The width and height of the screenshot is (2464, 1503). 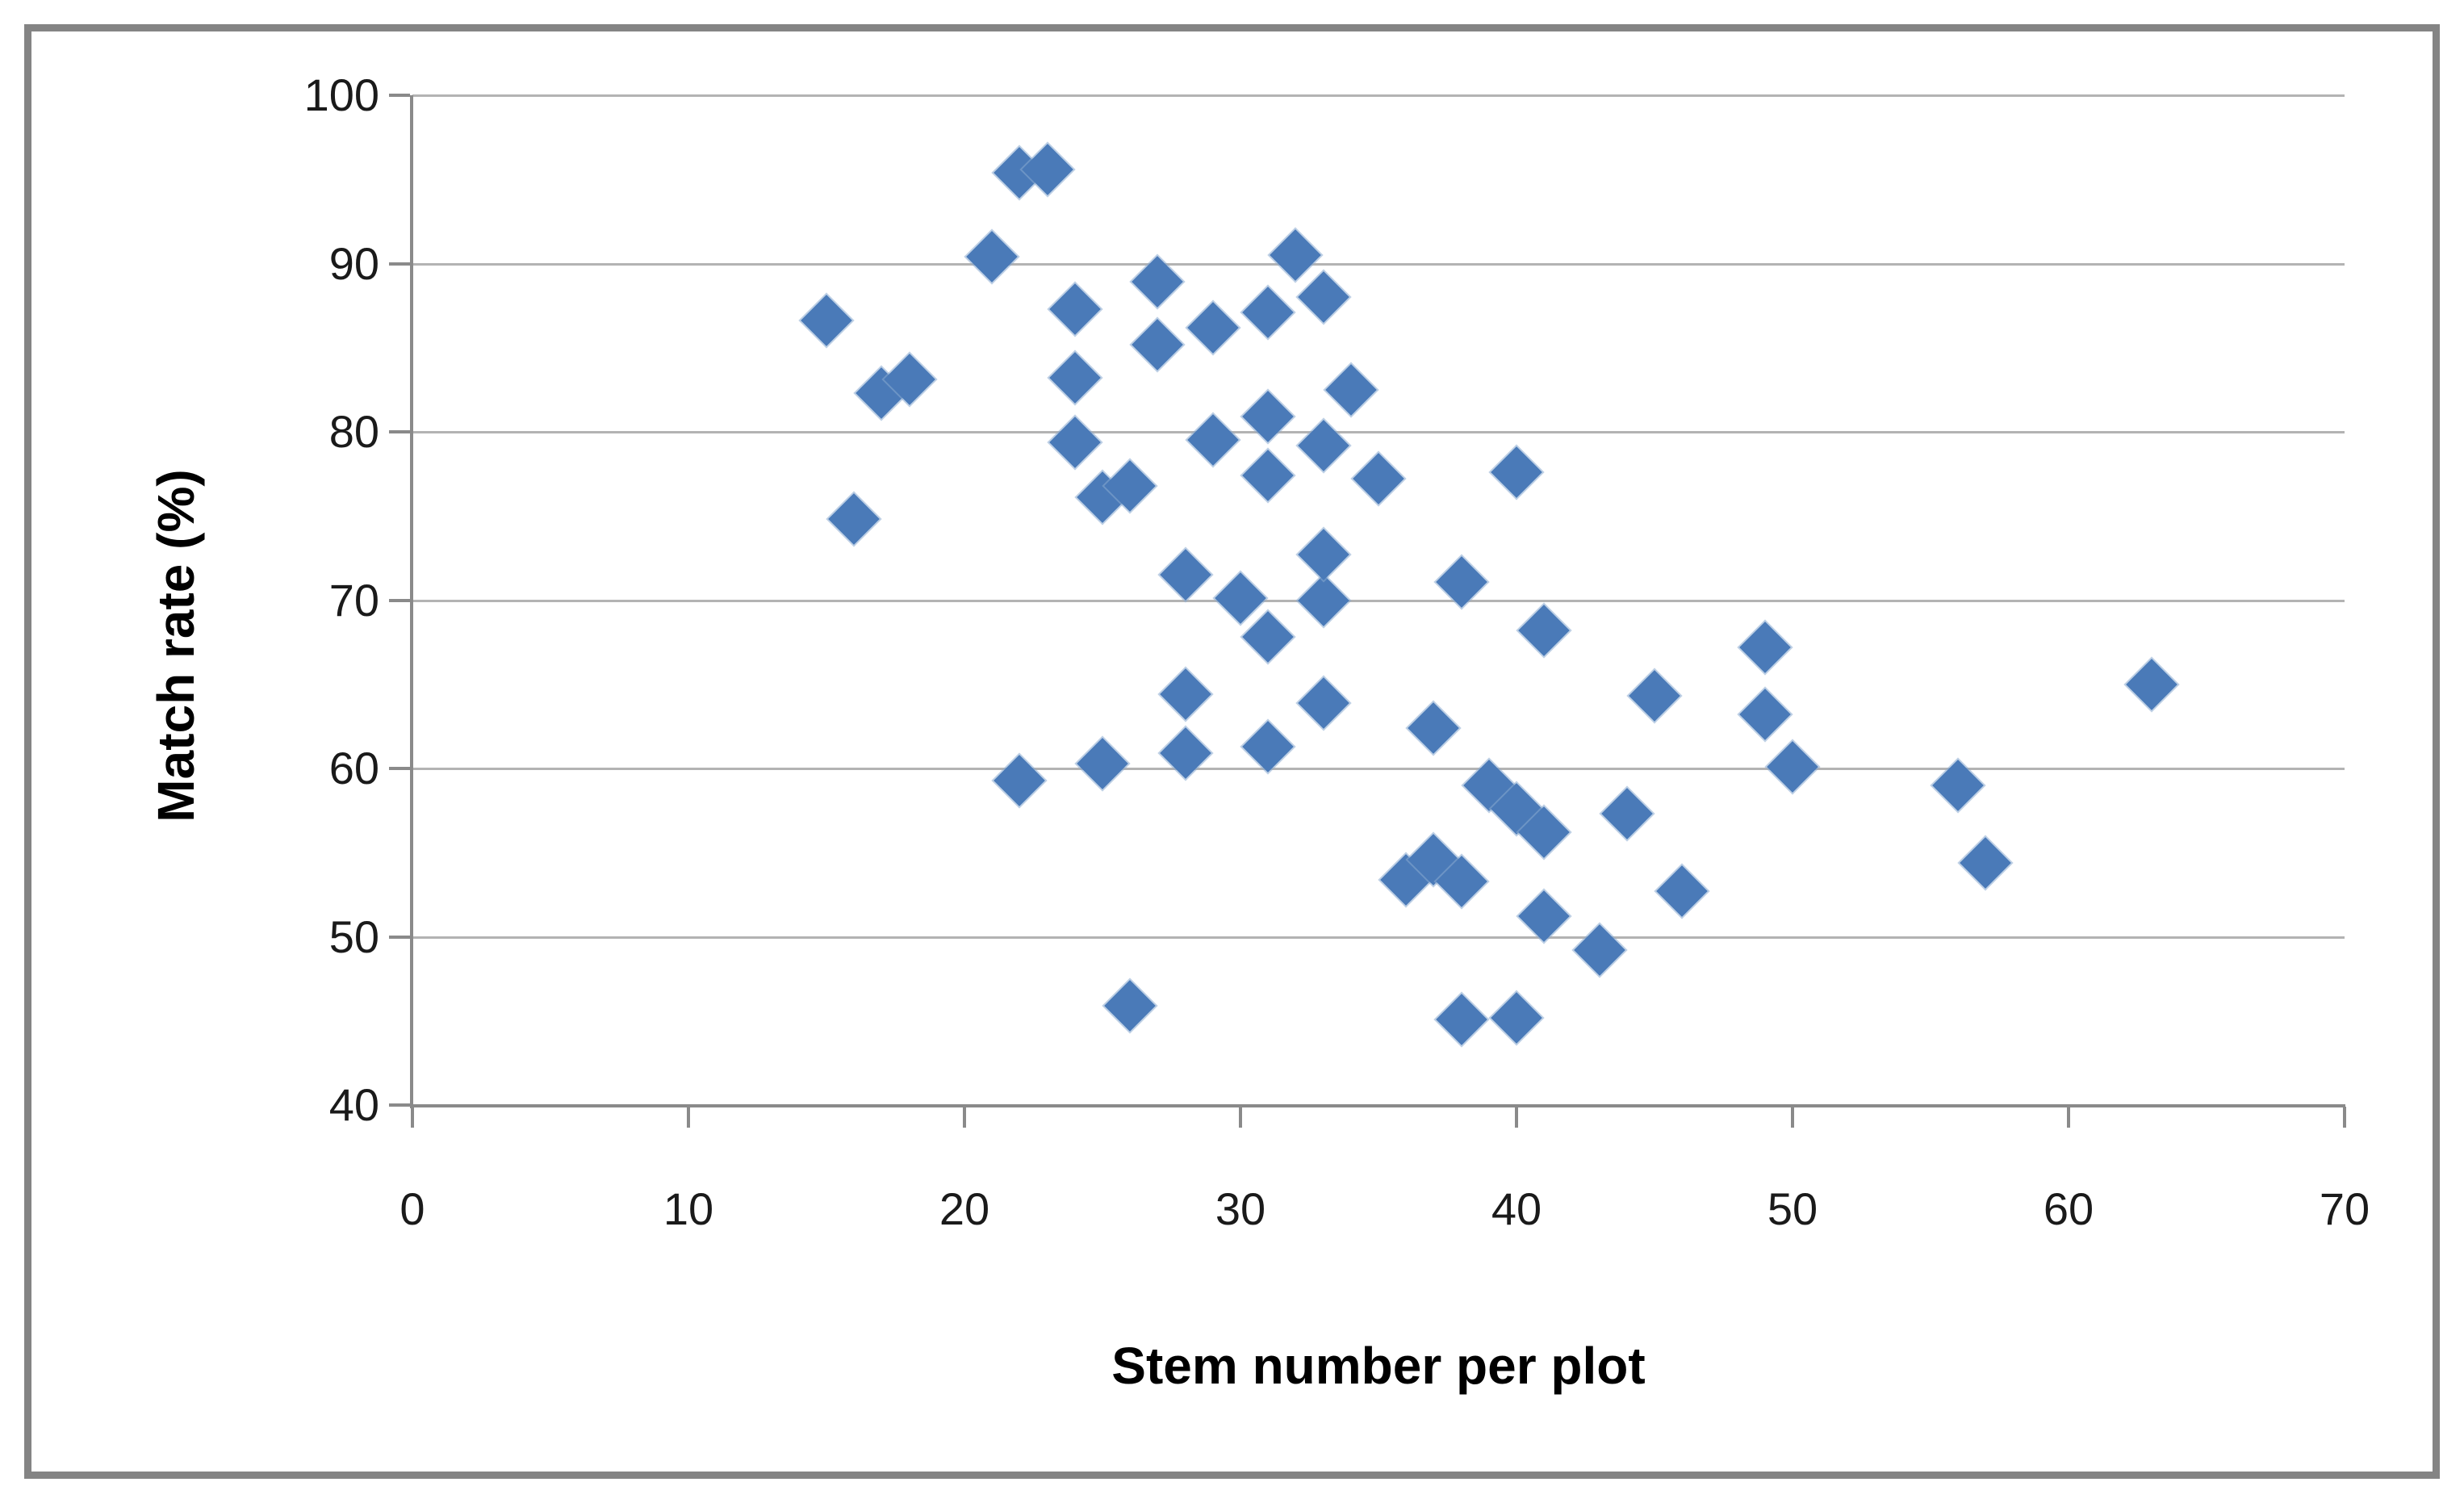 What do you see at coordinates (353, 936) in the screenshot?
I see `y-tick-label-50: 50` at bounding box center [353, 936].